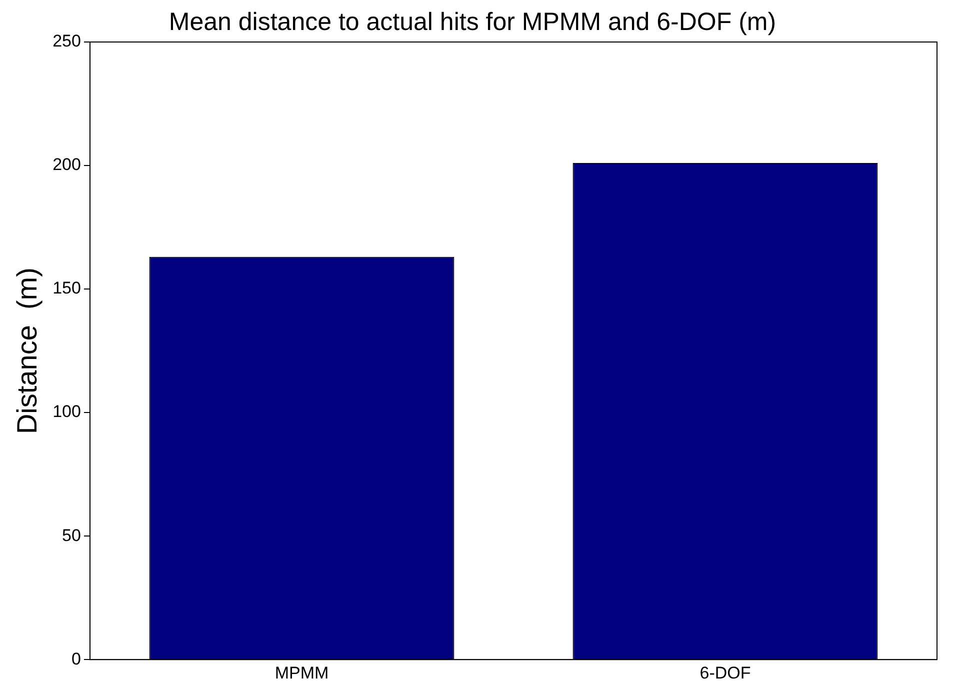 The image size is (959, 696). Describe the element at coordinates (472, 22) in the screenshot. I see `chart-title: Mean distance to actual hits for MPMM and 6-DOF (m)` at that location.